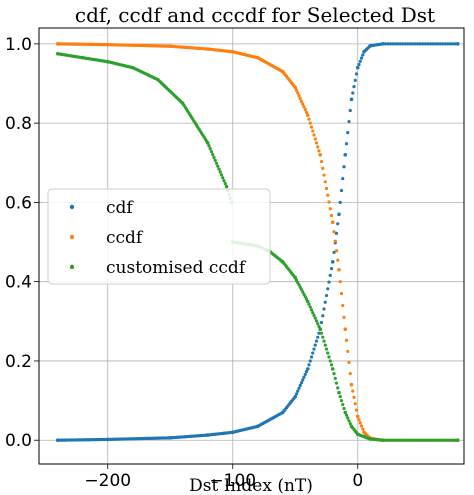  What do you see at coordinates (18, 45) in the screenshot?
I see `y-tick-label: 1.0` at bounding box center [18, 45].